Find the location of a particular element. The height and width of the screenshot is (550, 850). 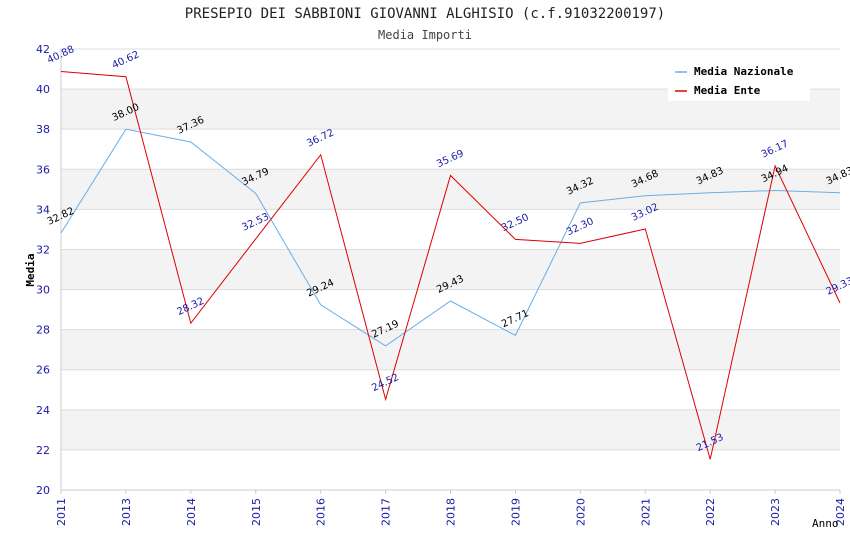

x-tick-label: 2014 is located at coordinates (191, 512).